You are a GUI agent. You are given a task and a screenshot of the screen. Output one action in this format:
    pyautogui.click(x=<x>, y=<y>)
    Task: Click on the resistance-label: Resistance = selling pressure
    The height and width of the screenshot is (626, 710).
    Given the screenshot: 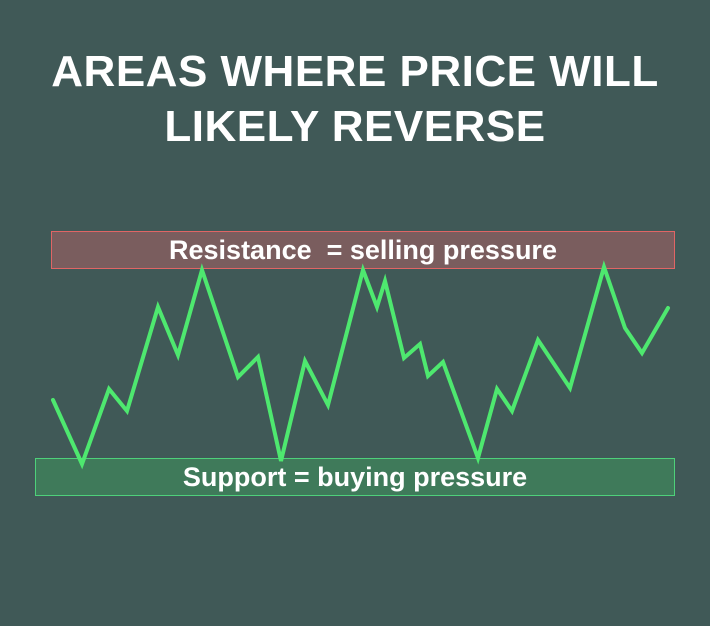 What is the action you would take?
    pyautogui.click(x=363, y=249)
    